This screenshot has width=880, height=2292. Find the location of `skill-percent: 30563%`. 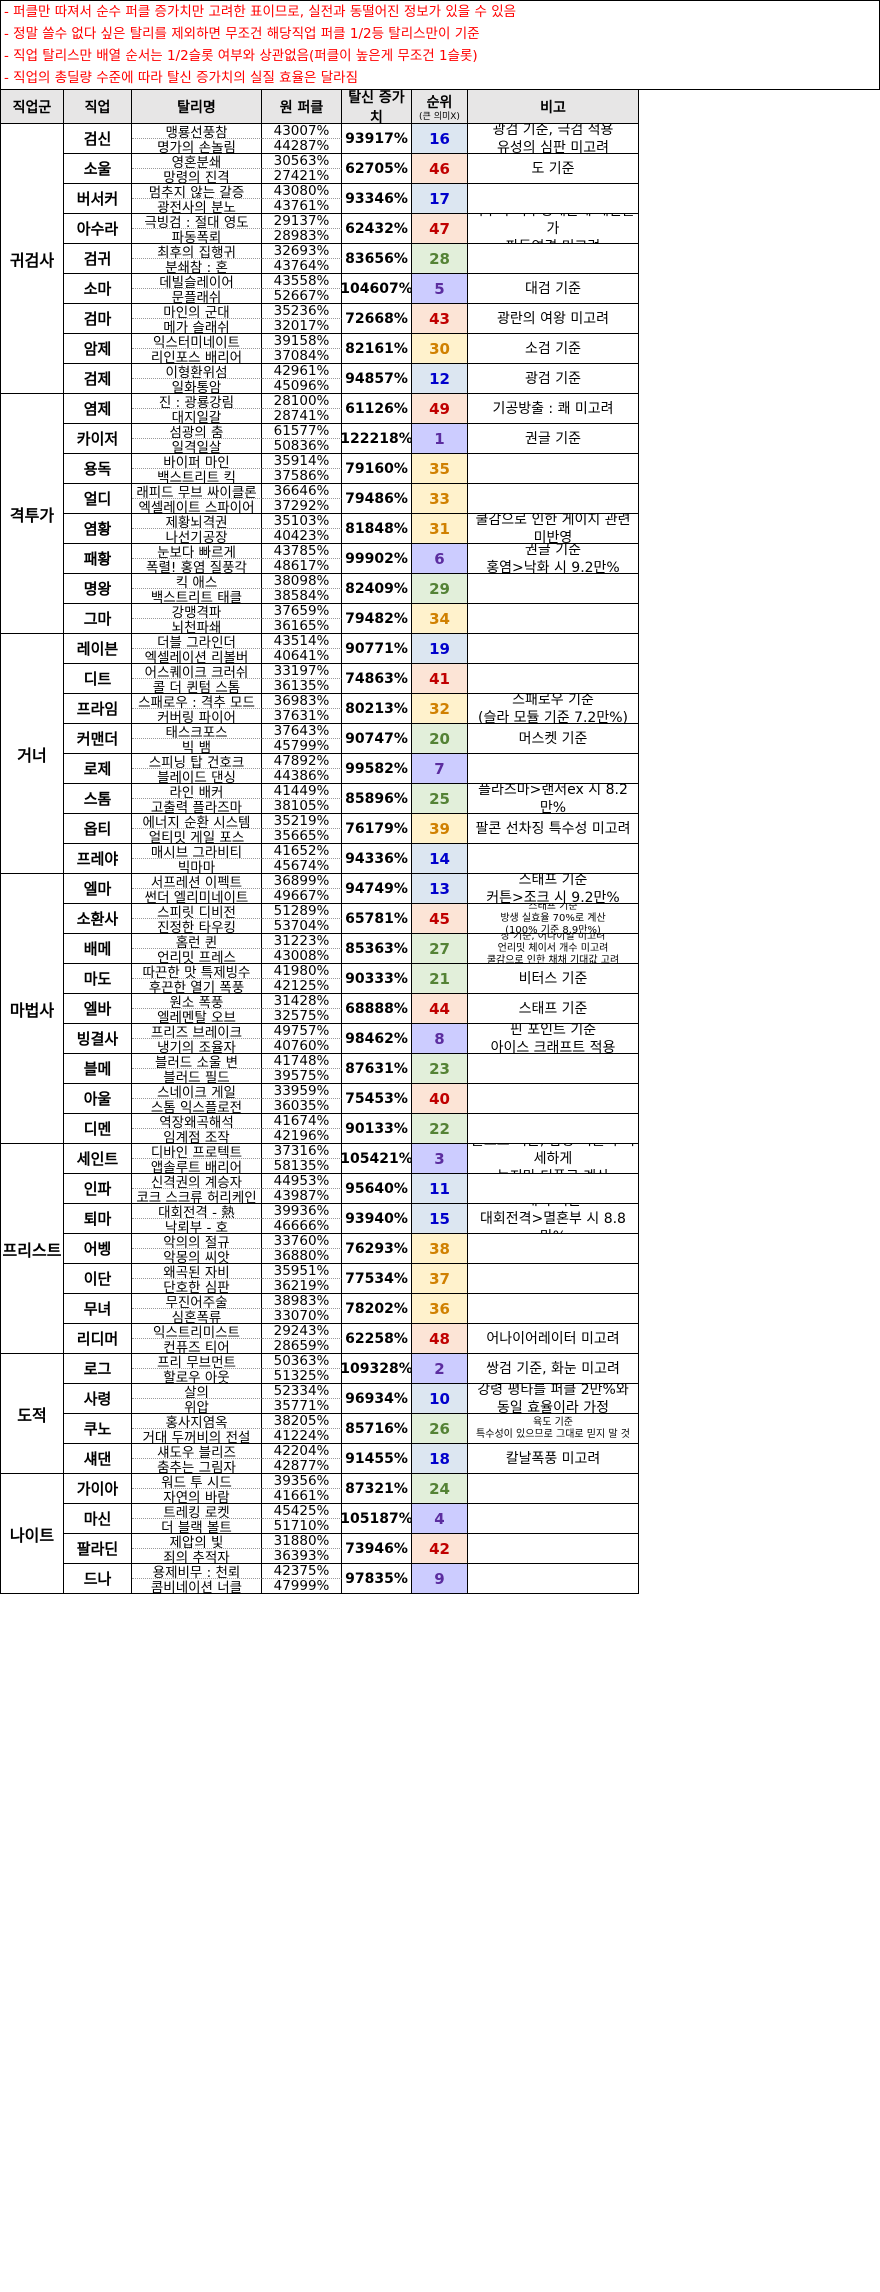

skill-percent: 30563% is located at coordinates (302, 161).